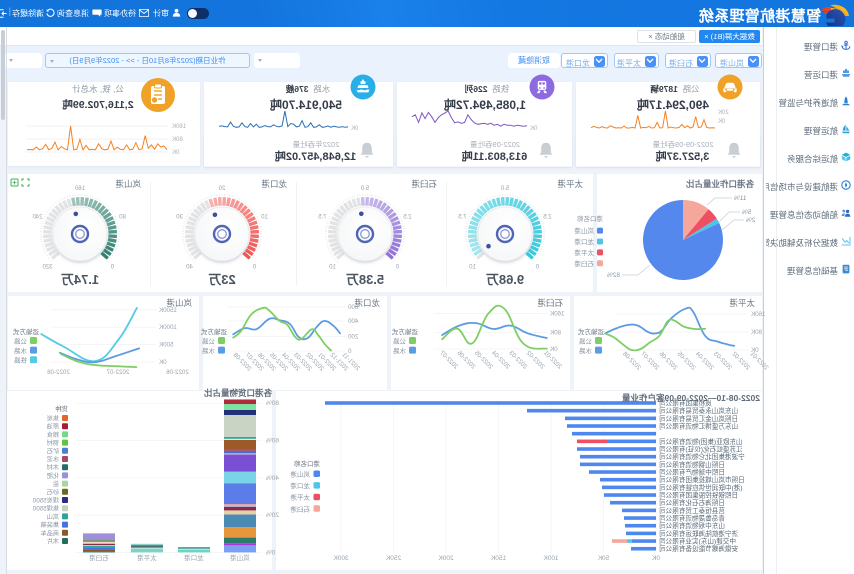  What do you see at coordinates (349, 351) in the screenshot?
I see `svg-text: 0` at bounding box center [349, 351].